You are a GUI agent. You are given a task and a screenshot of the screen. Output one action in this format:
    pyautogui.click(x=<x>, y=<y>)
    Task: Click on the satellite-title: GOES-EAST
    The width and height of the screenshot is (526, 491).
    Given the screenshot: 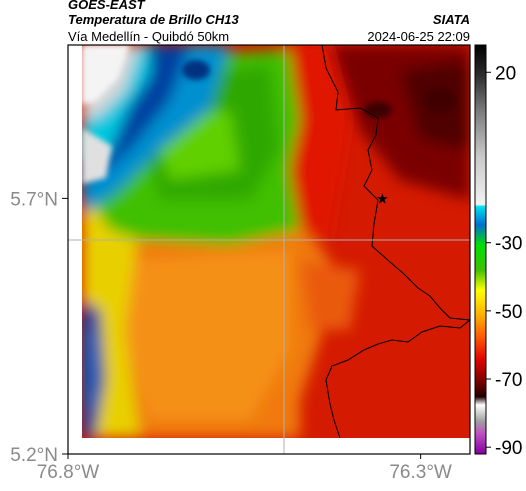 What is the action you would take?
    pyautogui.click(x=106, y=6)
    